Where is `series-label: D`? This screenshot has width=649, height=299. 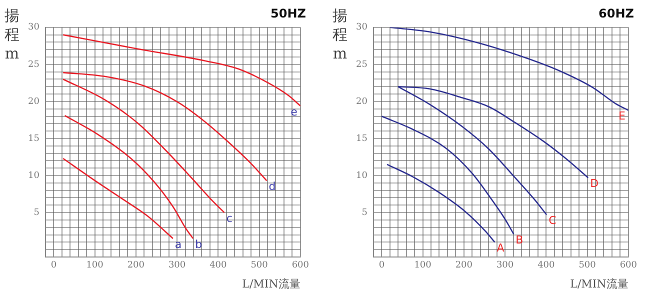
series-label: D is located at coordinates (594, 183).